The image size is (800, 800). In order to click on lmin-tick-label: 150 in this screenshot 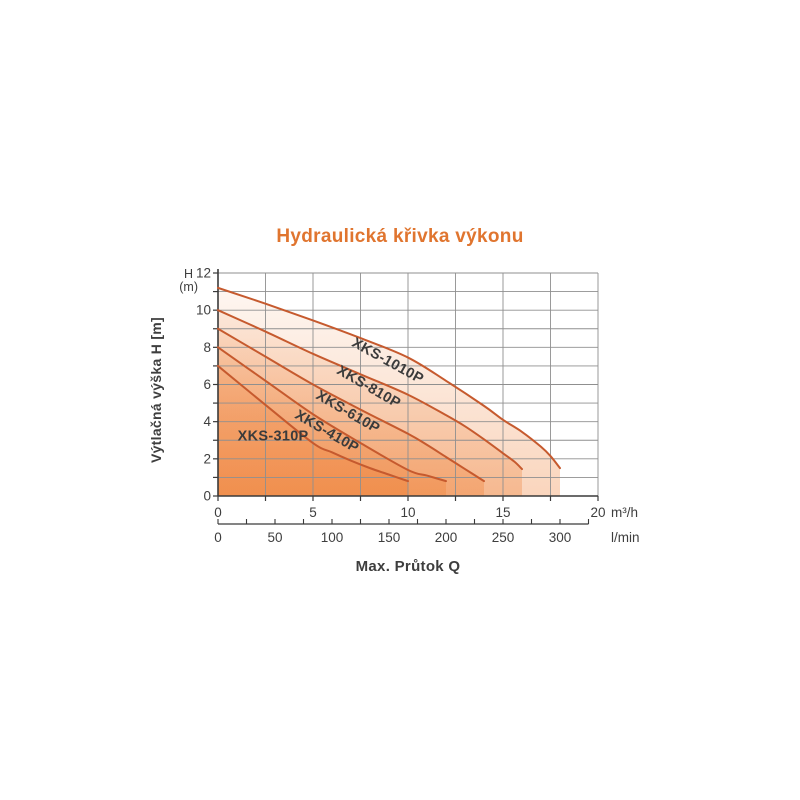, I will do `click(389, 537)`.